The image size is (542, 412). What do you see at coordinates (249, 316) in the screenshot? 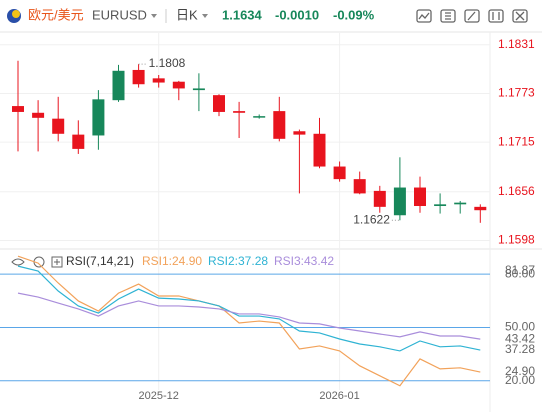
I see `rsi-line` at bounding box center [249, 316].